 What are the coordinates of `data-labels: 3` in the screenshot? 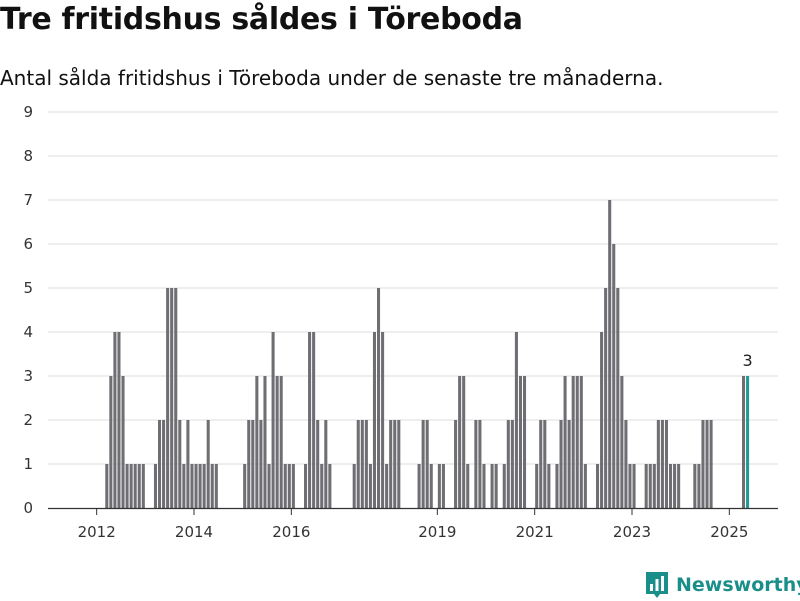 It's located at (747, 360).